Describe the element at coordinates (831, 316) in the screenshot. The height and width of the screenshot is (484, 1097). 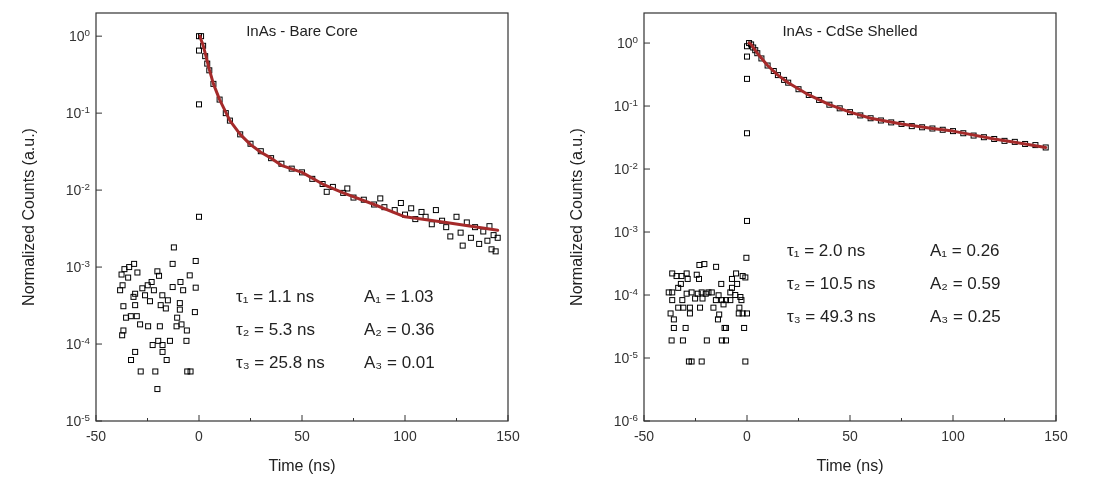
I see `annotation: τ₃ = 49.3 ns` at that location.